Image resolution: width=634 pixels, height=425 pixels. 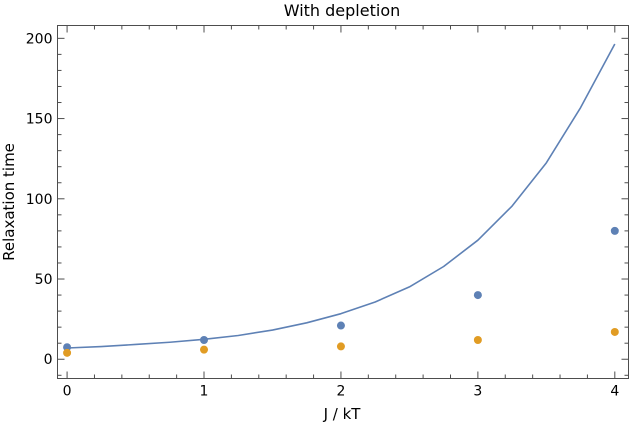 I want to click on x-tick-label: 4, so click(x=614, y=392).